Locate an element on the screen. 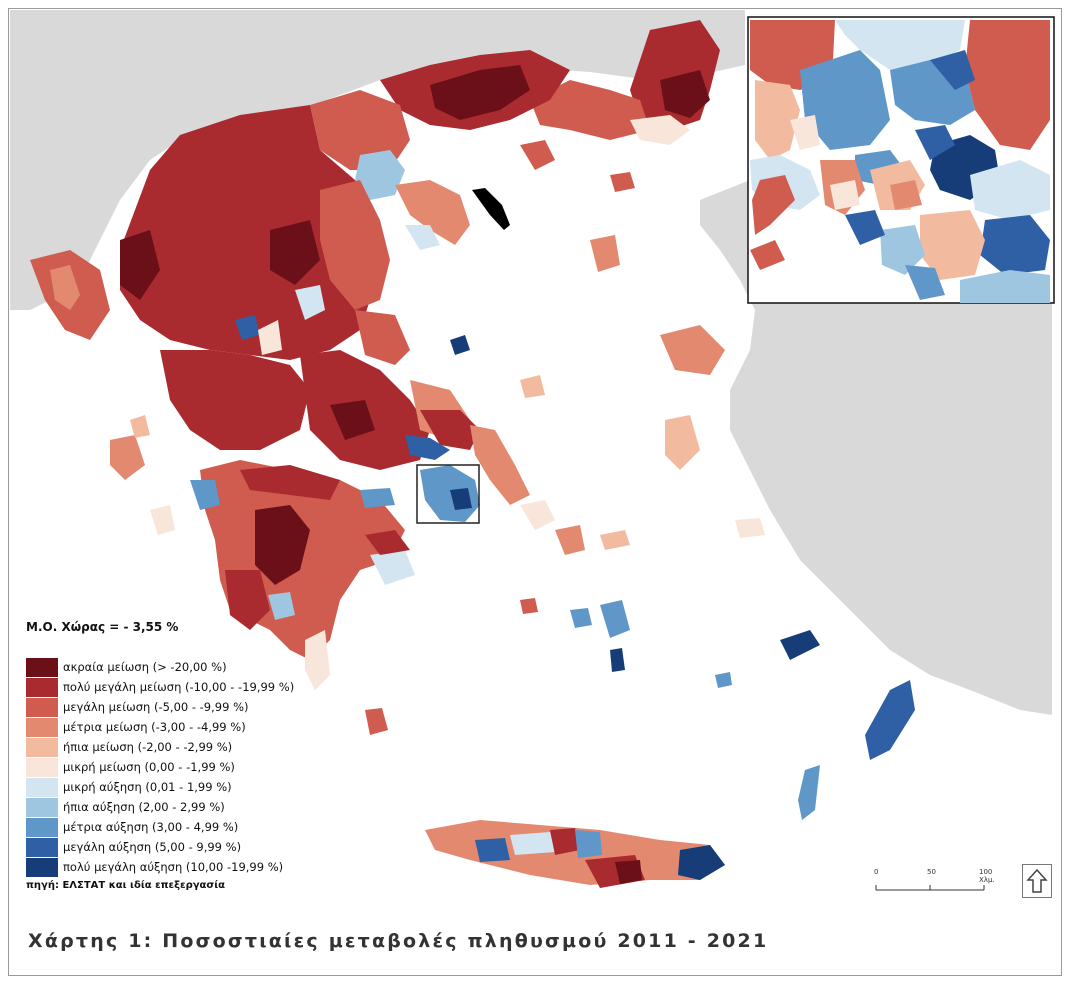 The width and height of the screenshot is (1077, 987). island-samothraki is located at coordinates (622, 182).